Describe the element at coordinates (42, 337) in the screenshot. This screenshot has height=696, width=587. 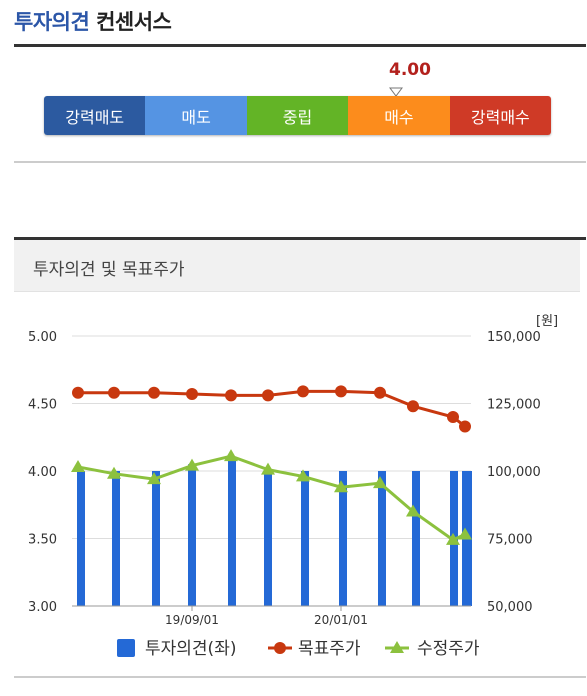
I see `left-axis-tick: 5.00` at that location.